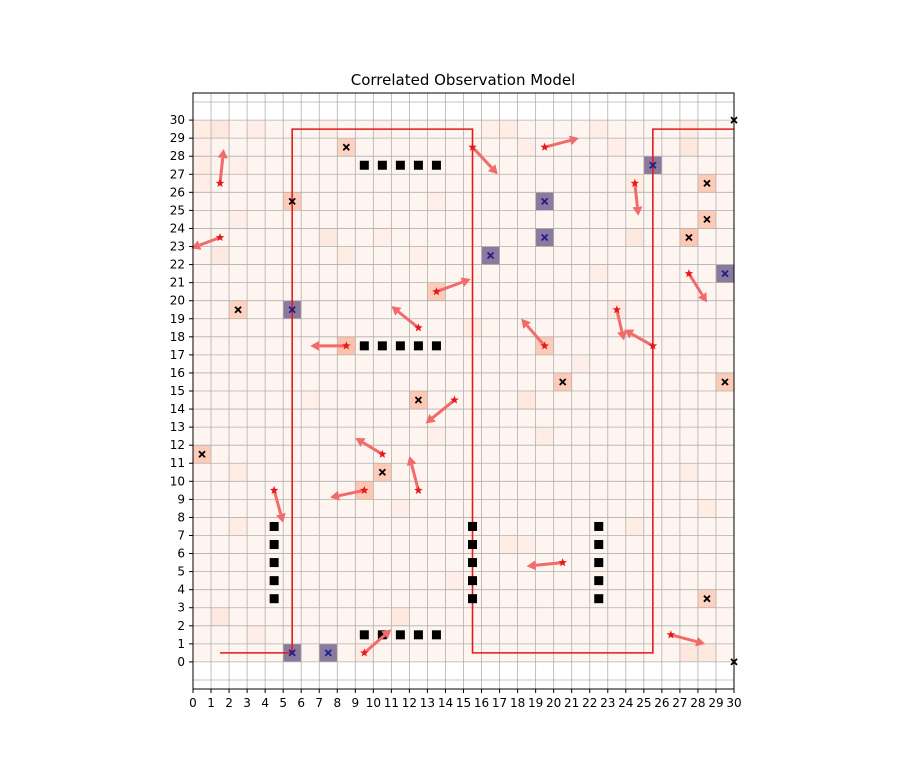 This screenshot has height=775, width=905. What do you see at coordinates (607, 703) in the screenshot?
I see `x-tick-label: 23` at bounding box center [607, 703].